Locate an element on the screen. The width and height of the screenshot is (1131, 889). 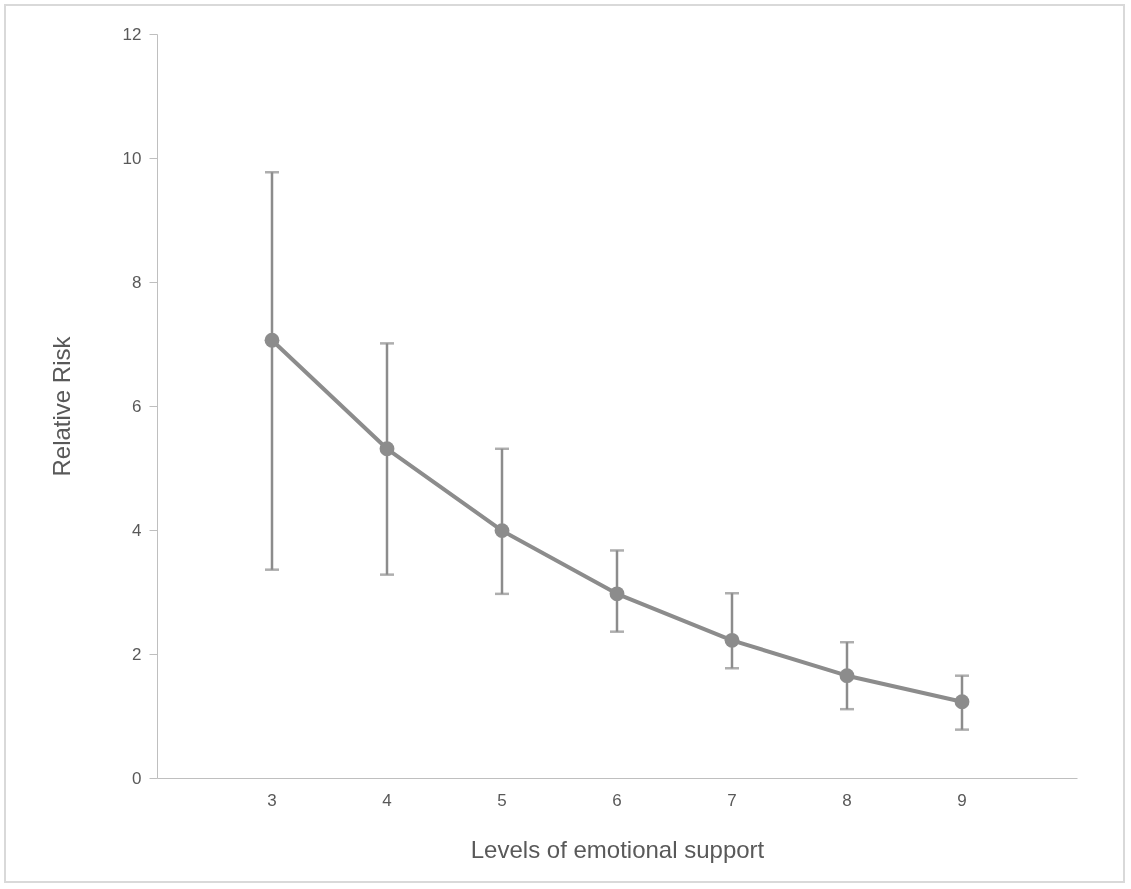
y-tick-label: 8 is located at coordinates (137, 282).